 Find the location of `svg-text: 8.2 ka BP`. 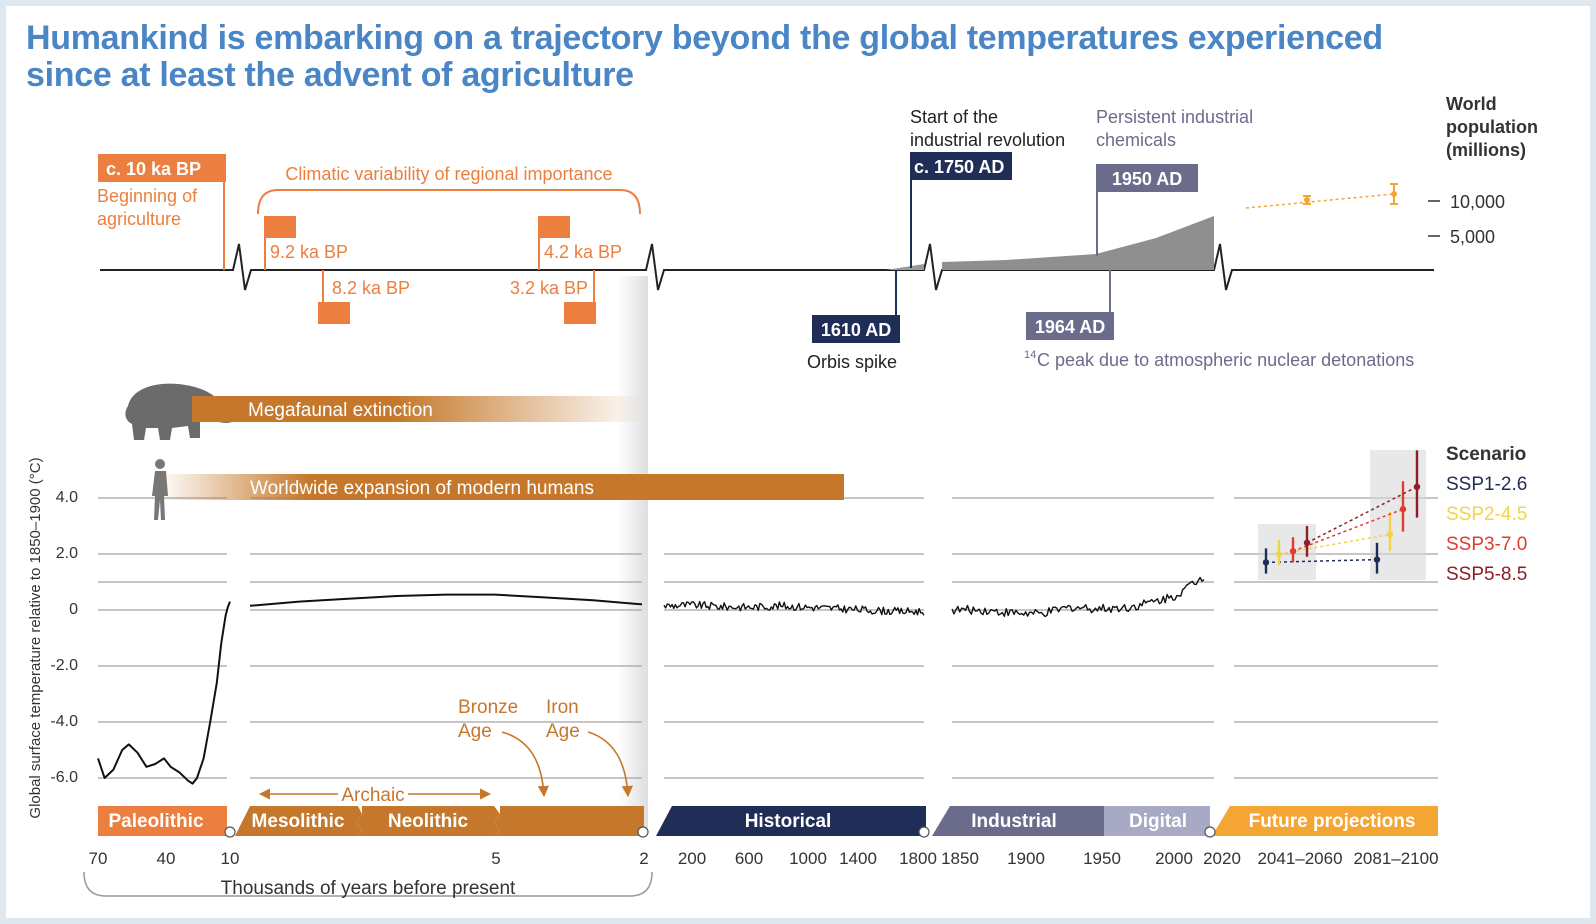

svg-text: 8.2 ka BP is located at coordinates (371, 288).